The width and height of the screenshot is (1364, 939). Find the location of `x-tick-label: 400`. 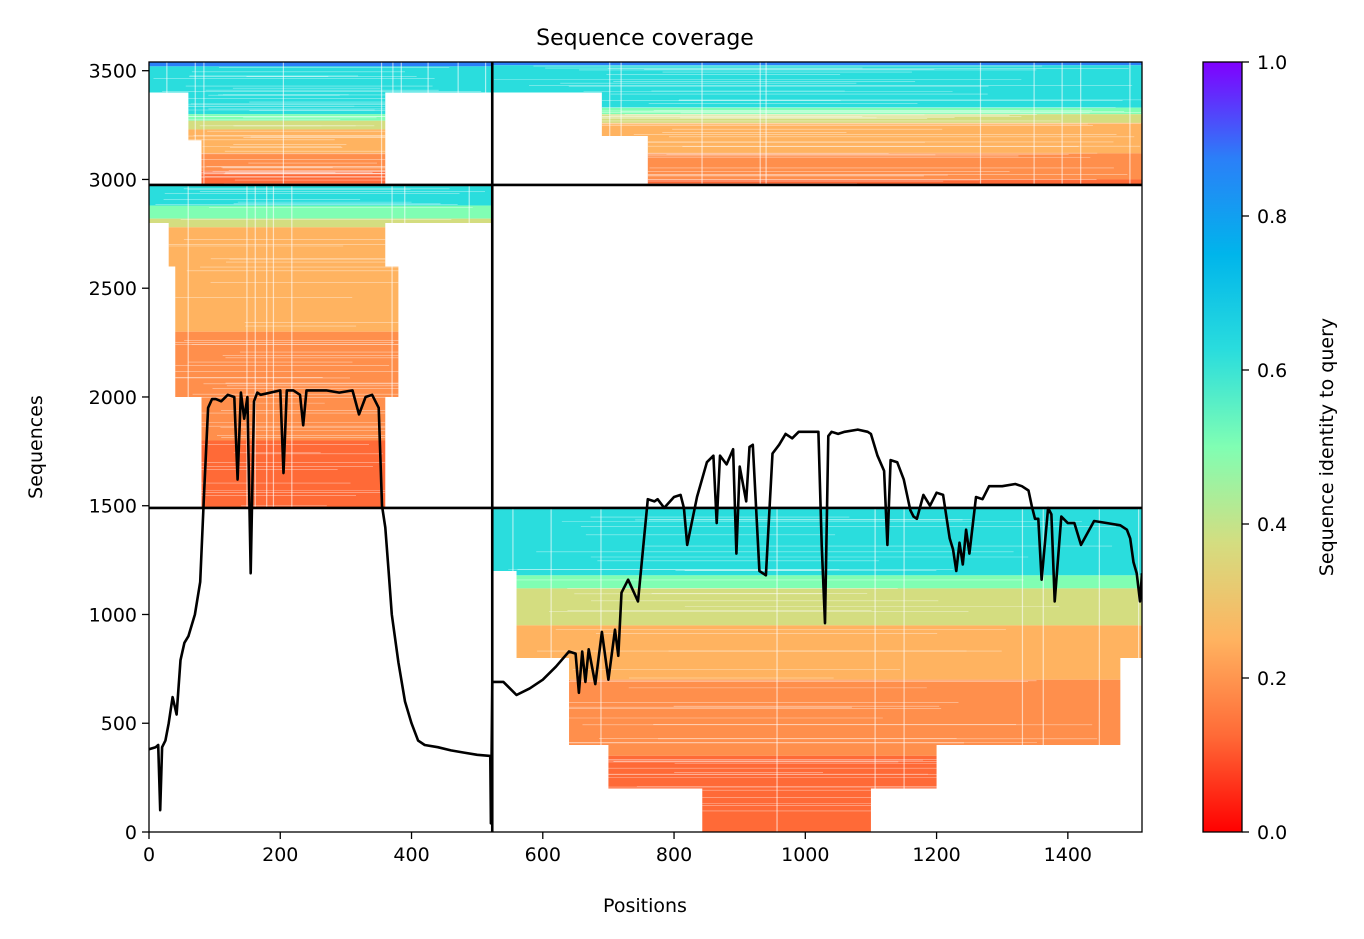

x-tick-label: 400 is located at coordinates (411, 855).